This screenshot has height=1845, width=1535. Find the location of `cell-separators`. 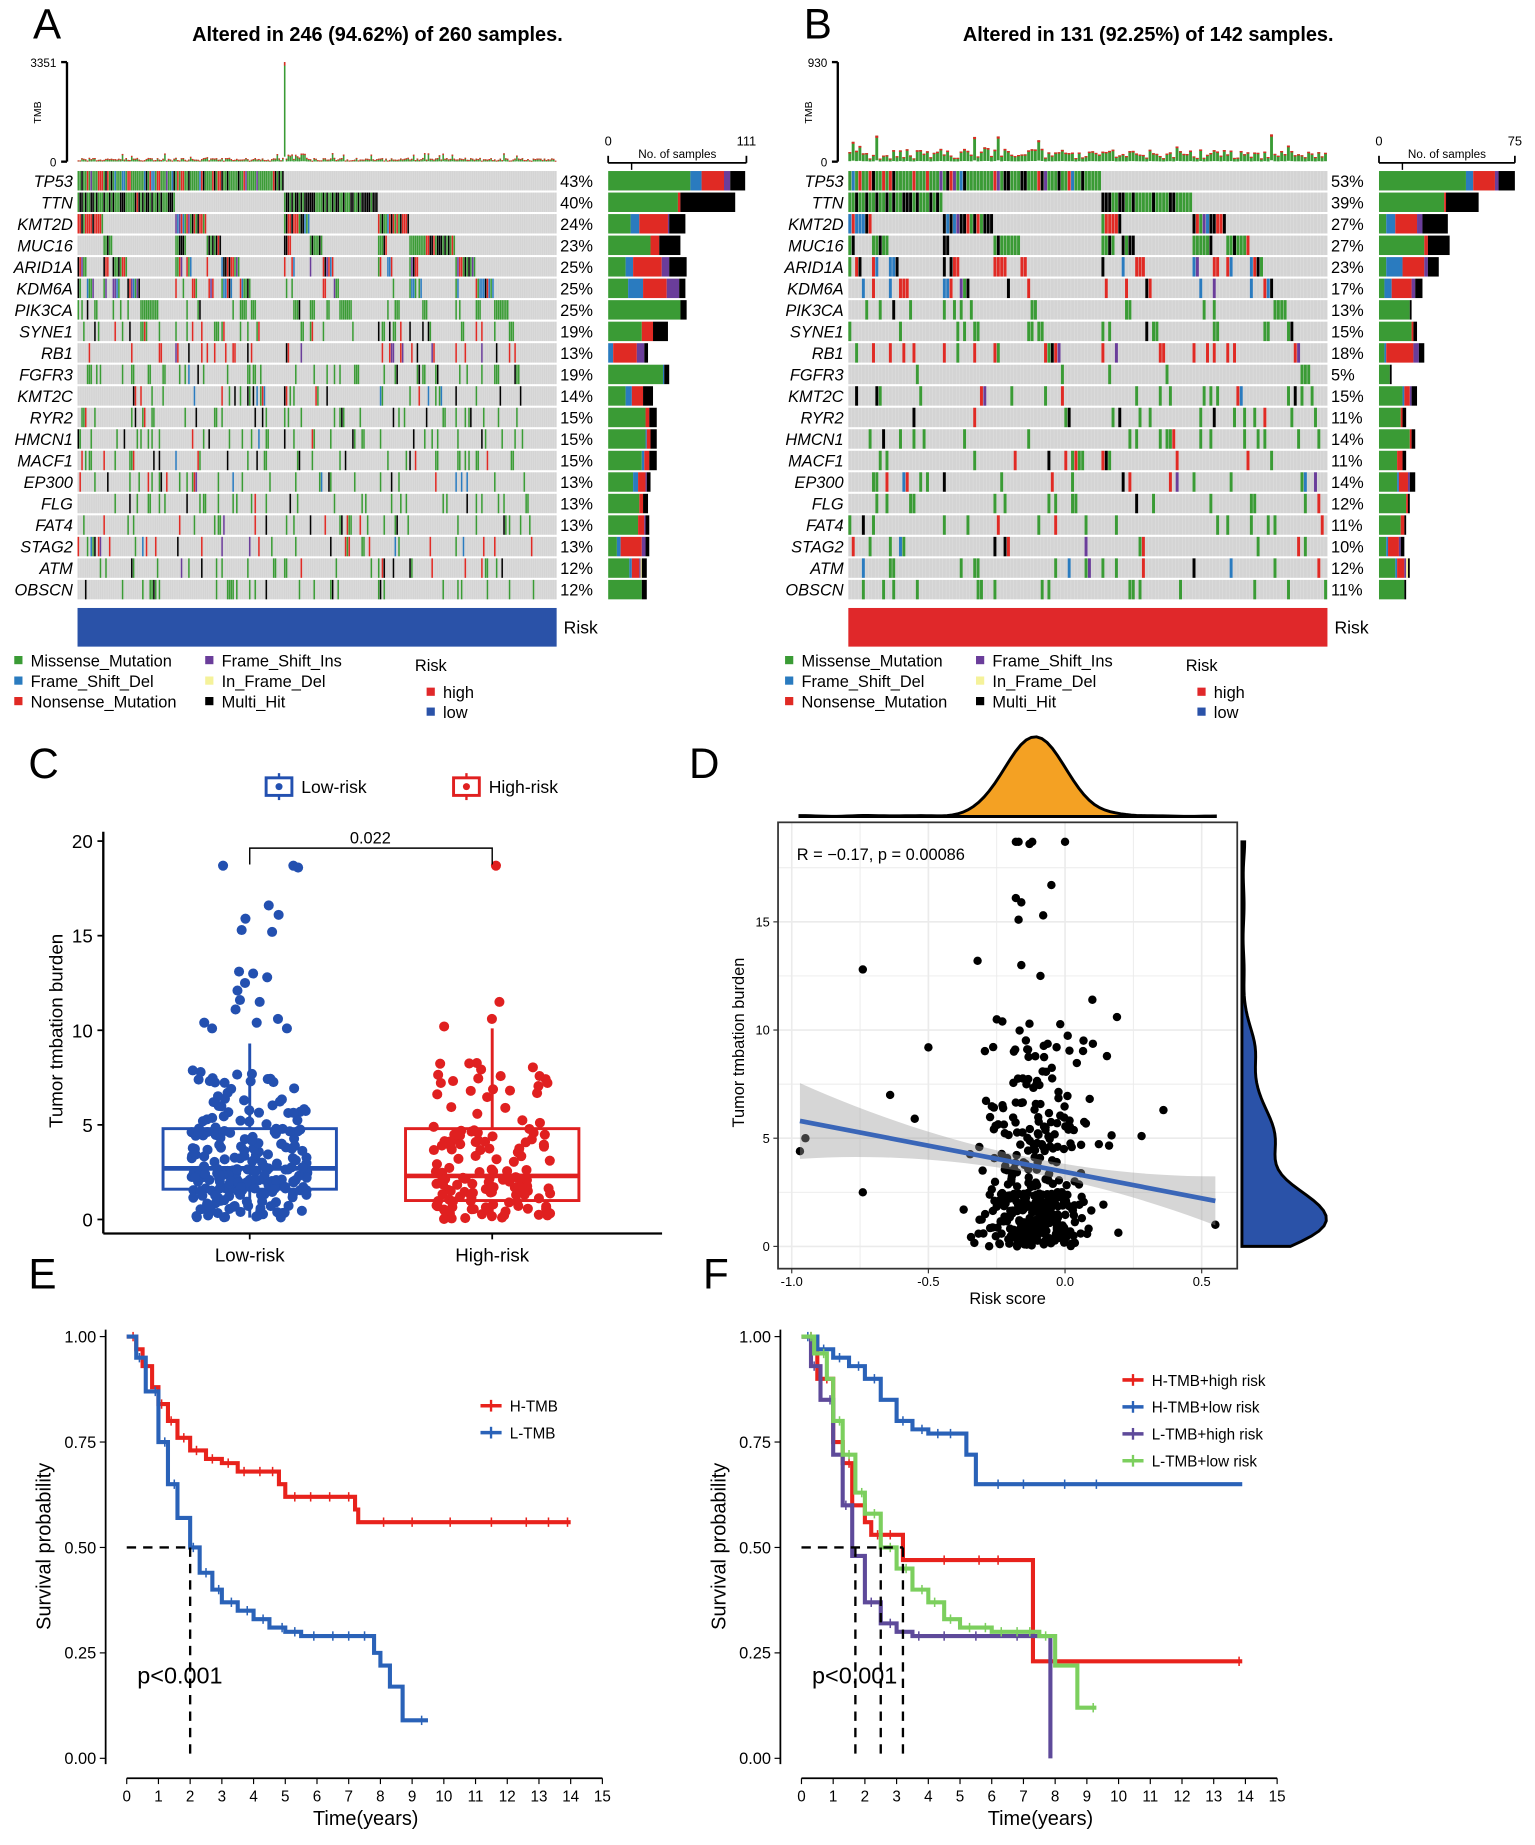

cell-separators is located at coordinates (1088, 386).